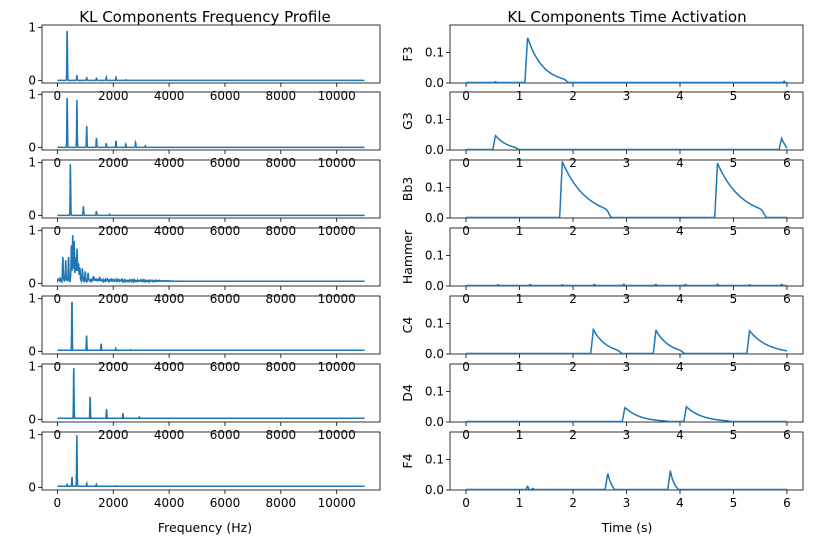 The image size is (813, 546). What do you see at coordinates (407, 325) in the screenshot?
I see `series-label: C4` at bounding box center [407, 325].